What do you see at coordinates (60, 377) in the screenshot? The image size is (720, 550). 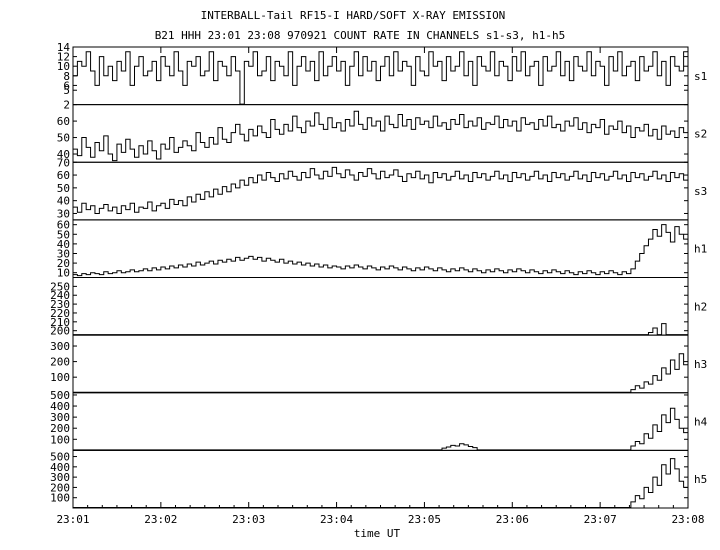 I see `ytick-label-h3-100: 100` at bounding box center [60, 377].